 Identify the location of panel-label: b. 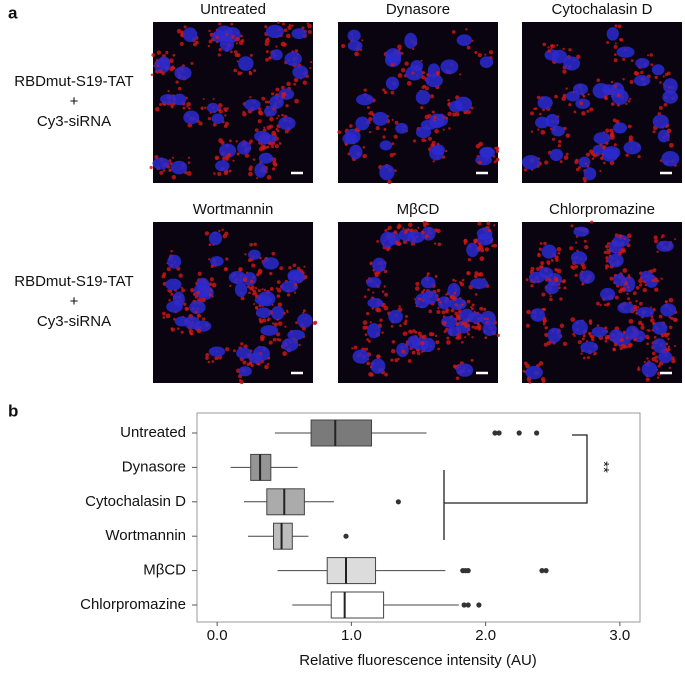
(13, 410).